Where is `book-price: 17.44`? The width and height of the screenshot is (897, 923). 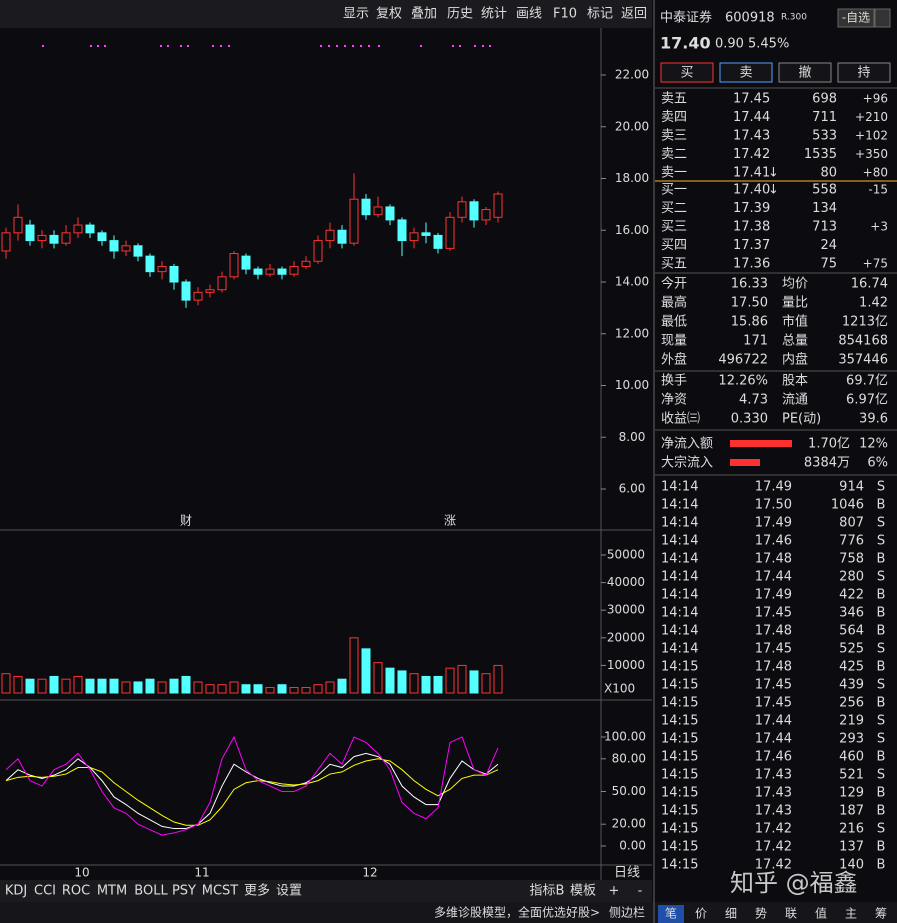 book-price: 17.44 is located at coordinates (751, 117).